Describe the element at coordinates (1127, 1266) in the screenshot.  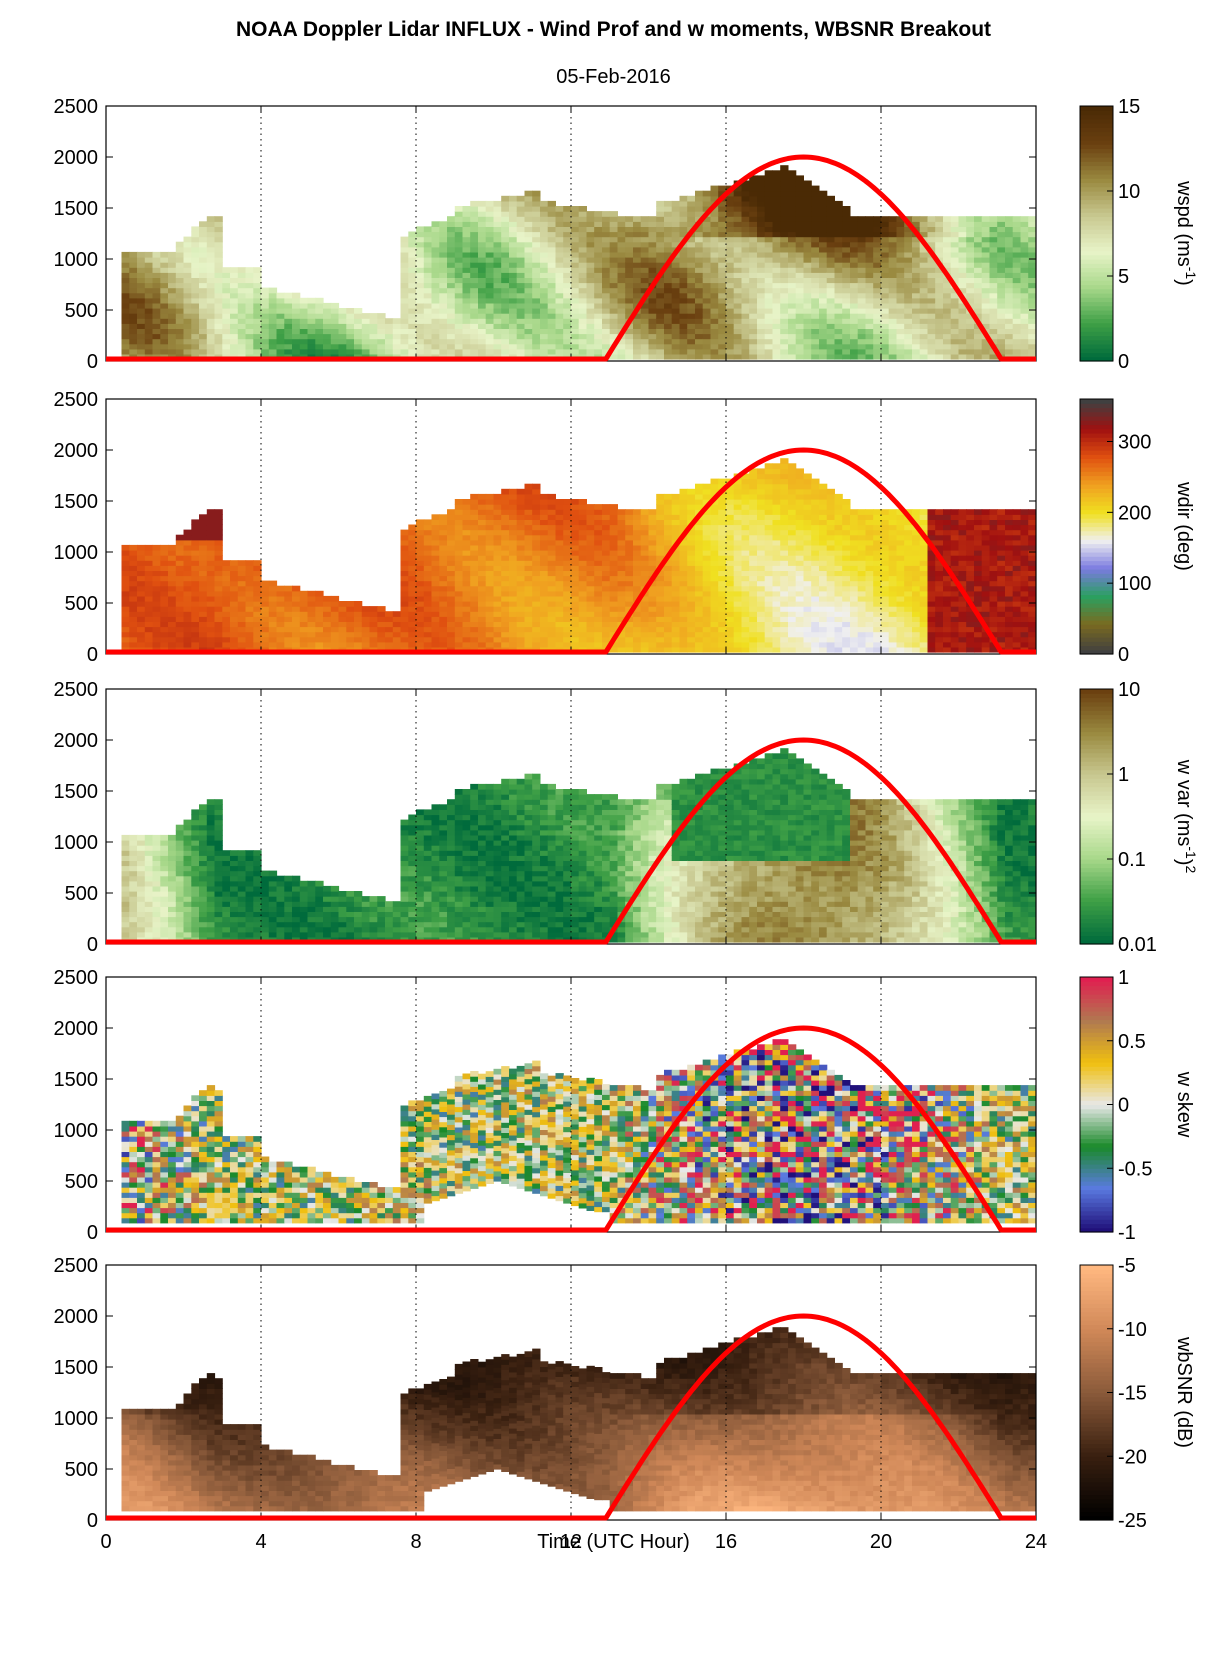
I see `colorbar-tick-label: -5` at that location.